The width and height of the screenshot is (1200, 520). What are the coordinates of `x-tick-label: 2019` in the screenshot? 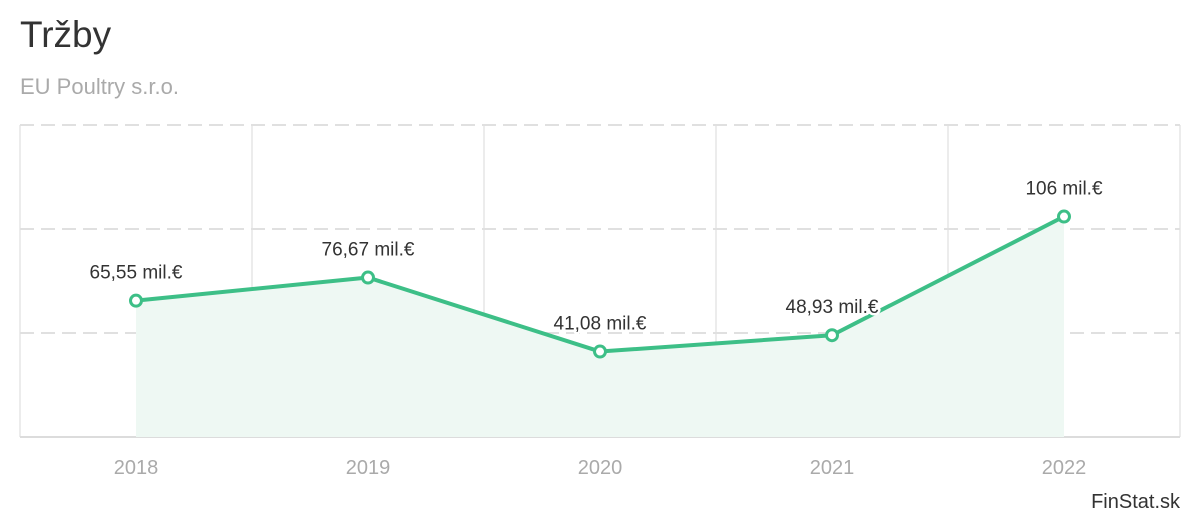 It's located at (368, 468).